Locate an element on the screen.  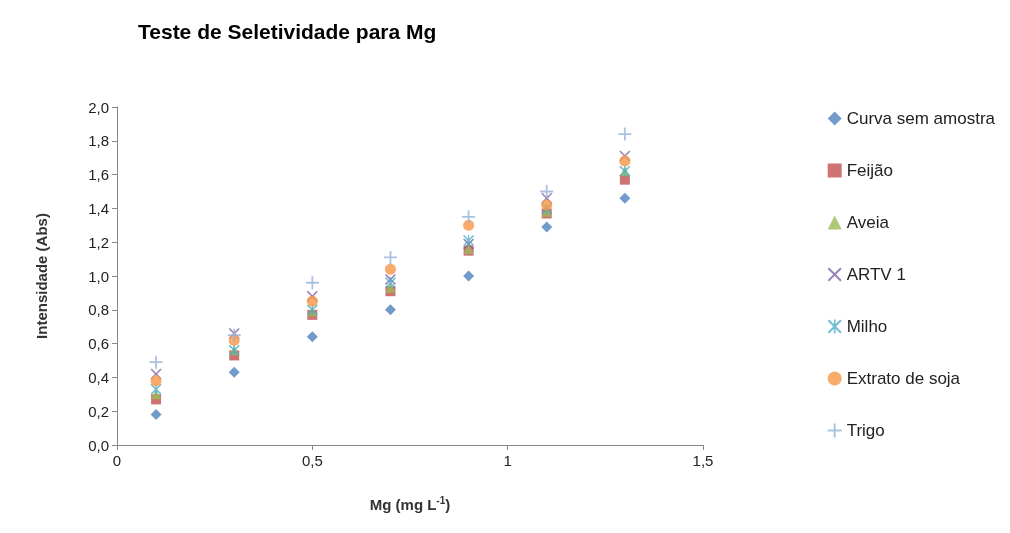
x-tick-label: 1,5 is located at coordinates (703, 460).